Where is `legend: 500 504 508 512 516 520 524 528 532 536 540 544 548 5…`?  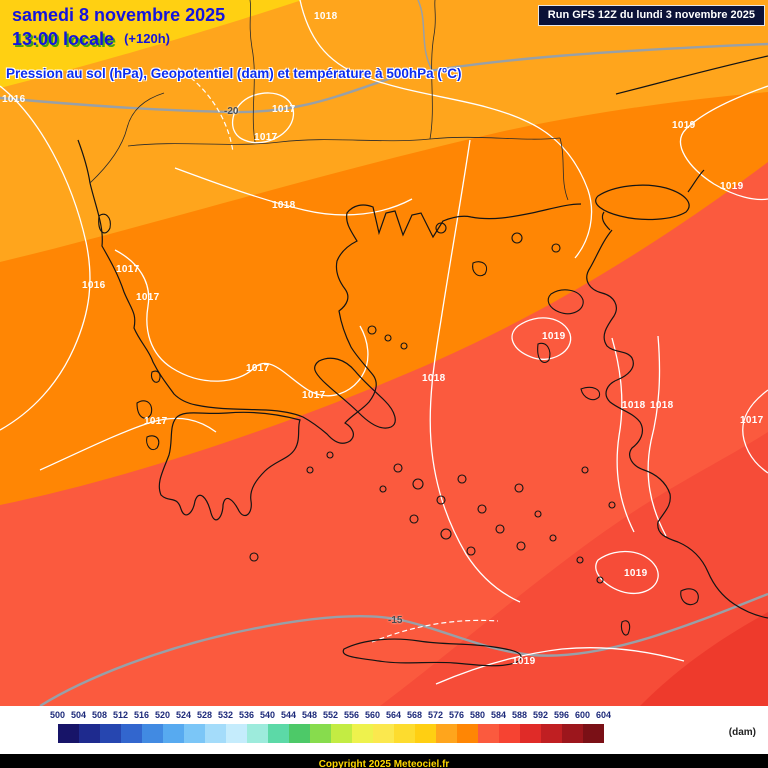 legend: 500 504 508 512 516 520 524 528 532 536 540 544 548 5… is located at coordinates (384, 730).